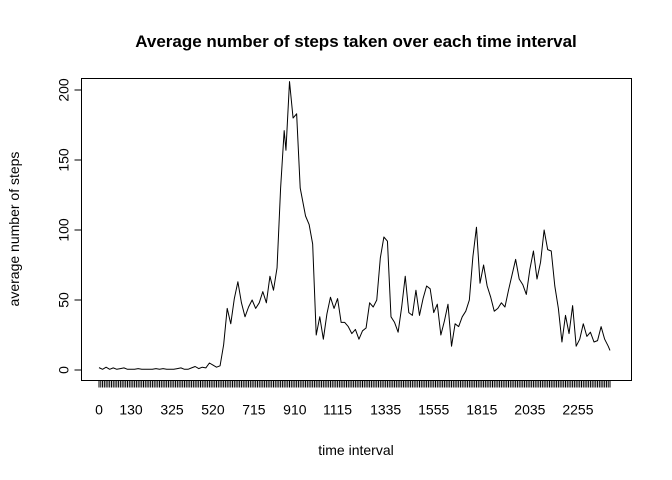  Describe the element at coordinates (433, 410) in the screenshot. I see `x-tick-label: 1555` at that location.